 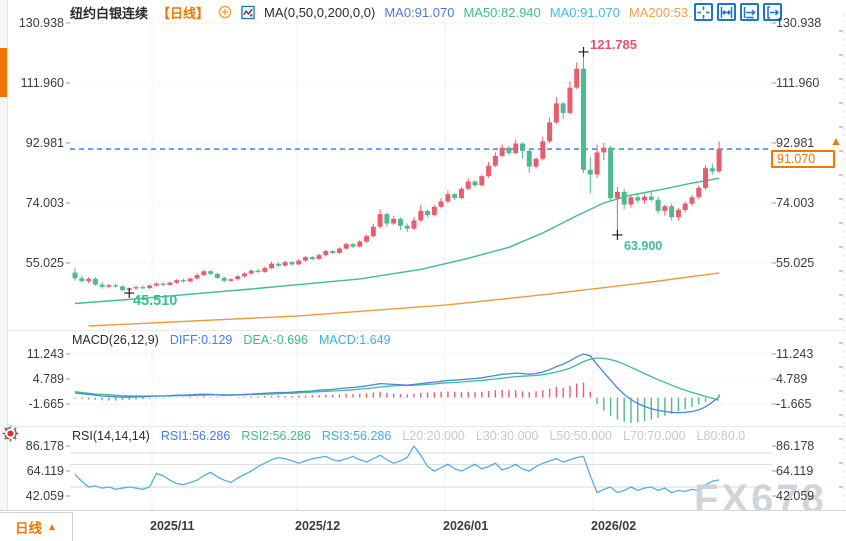 I want to click on left-scrollbar, so click(x=4, y=256).